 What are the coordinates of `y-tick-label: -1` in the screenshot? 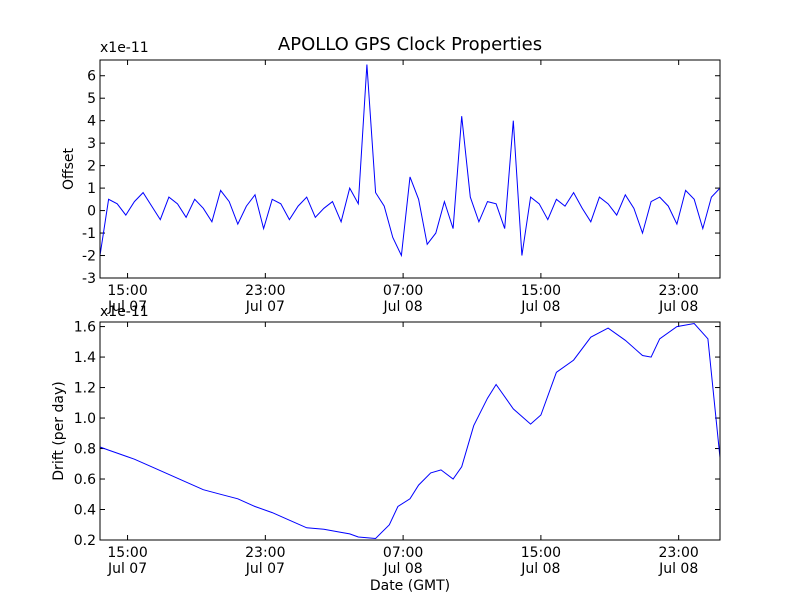 It's located at (89, 234).